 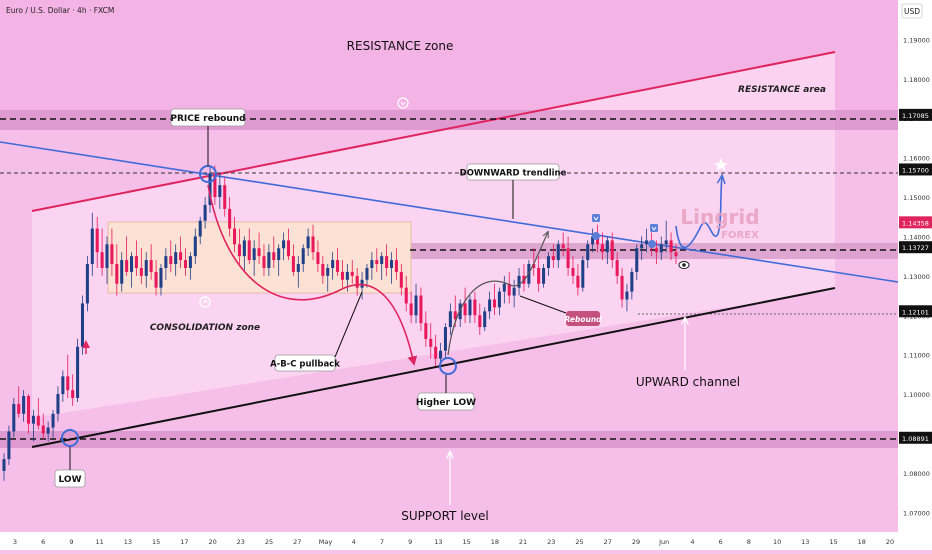 What do you see at coordinates (663, 542) in the screenshot?
I see `time-tick-label: Jun` at bounding box center [663, 542].